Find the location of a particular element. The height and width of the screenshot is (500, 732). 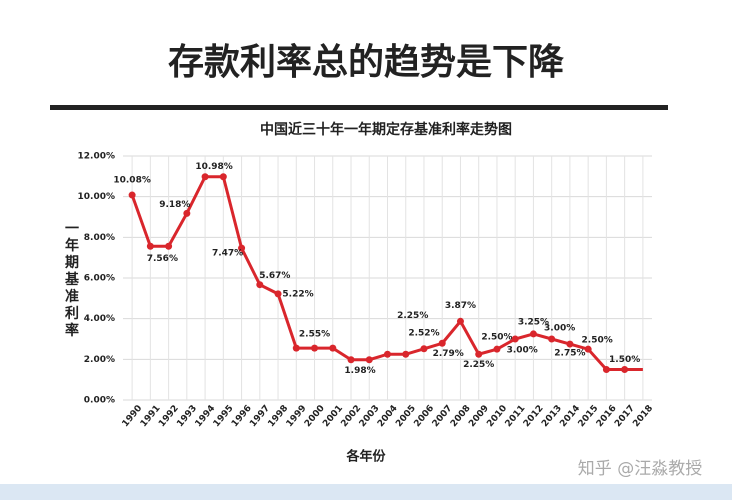

value-label: 7.56% is located at coordinates (162, 259).